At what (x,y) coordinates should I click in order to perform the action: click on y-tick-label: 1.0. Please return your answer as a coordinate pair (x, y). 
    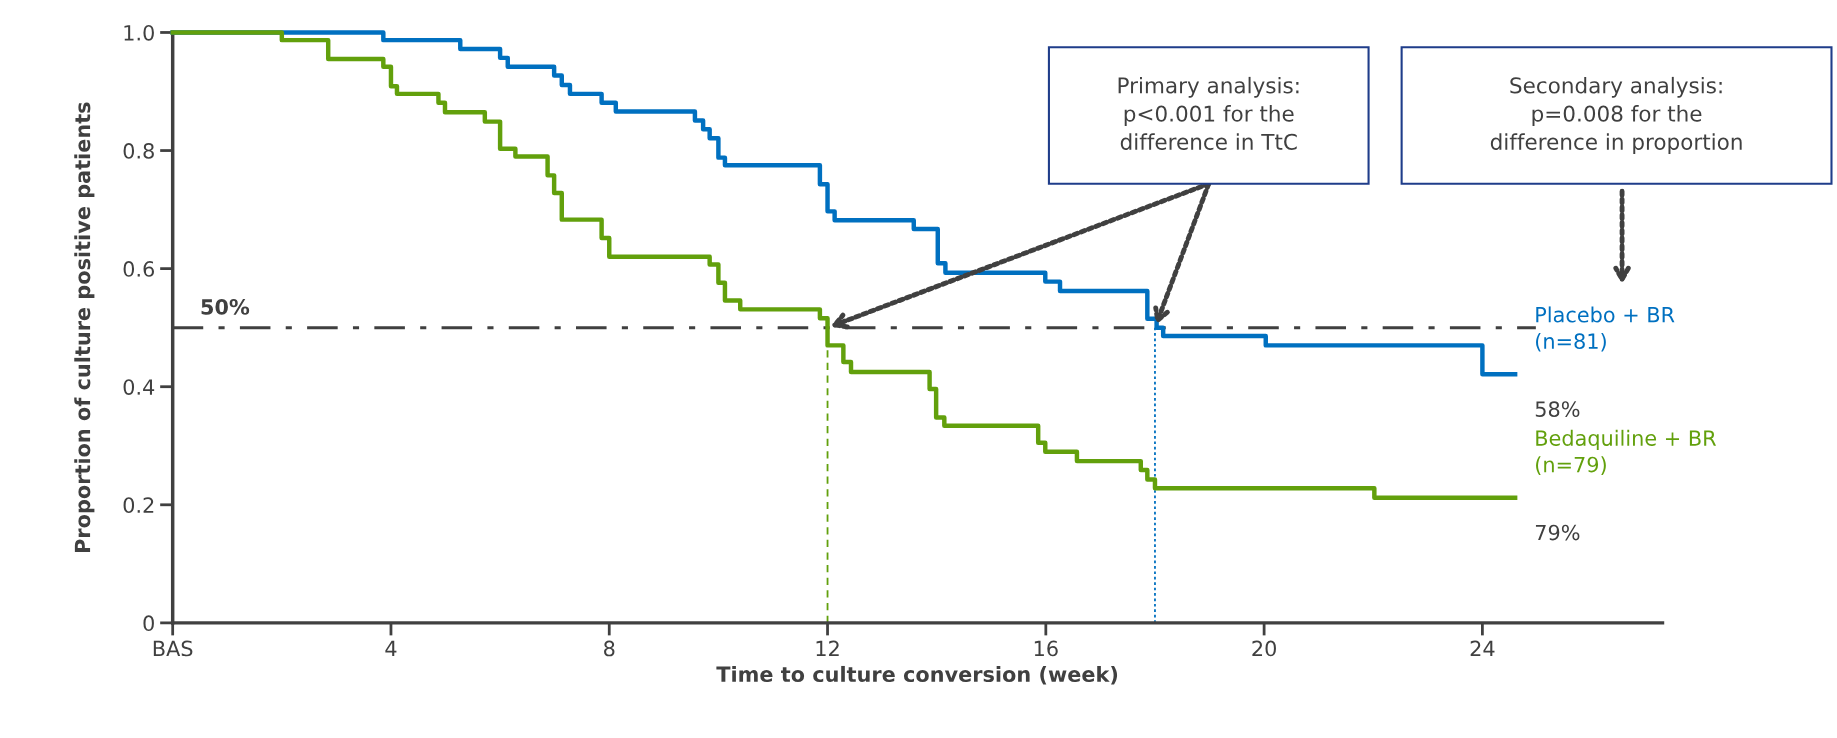
    Looking at the image, I should click on (139, 32).